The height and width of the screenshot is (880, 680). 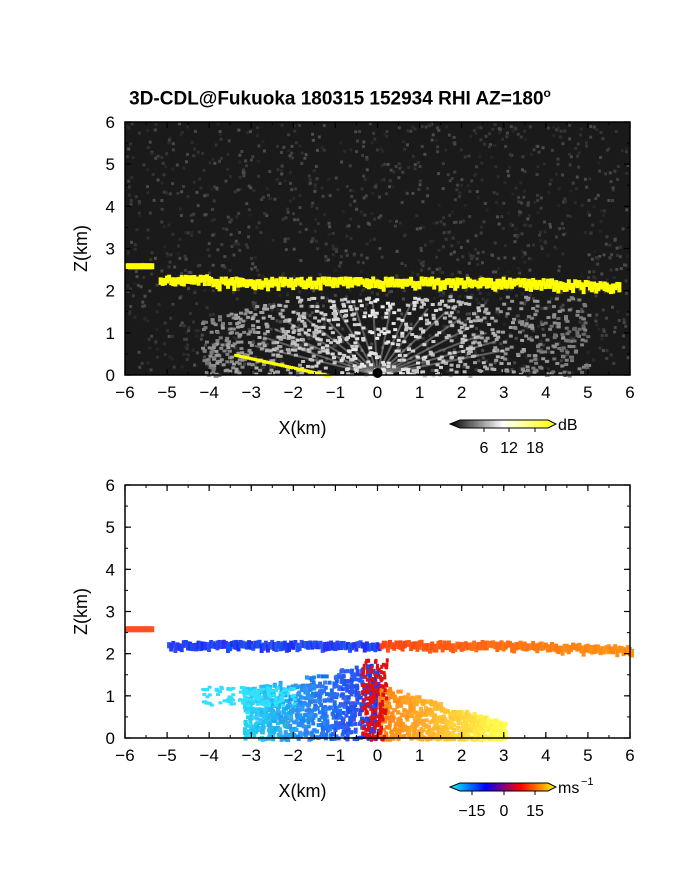 What do you see at coordinates (110, 696) in the screenshot?
I see `y-tick-label: 1` at bounding box center [110, 696].